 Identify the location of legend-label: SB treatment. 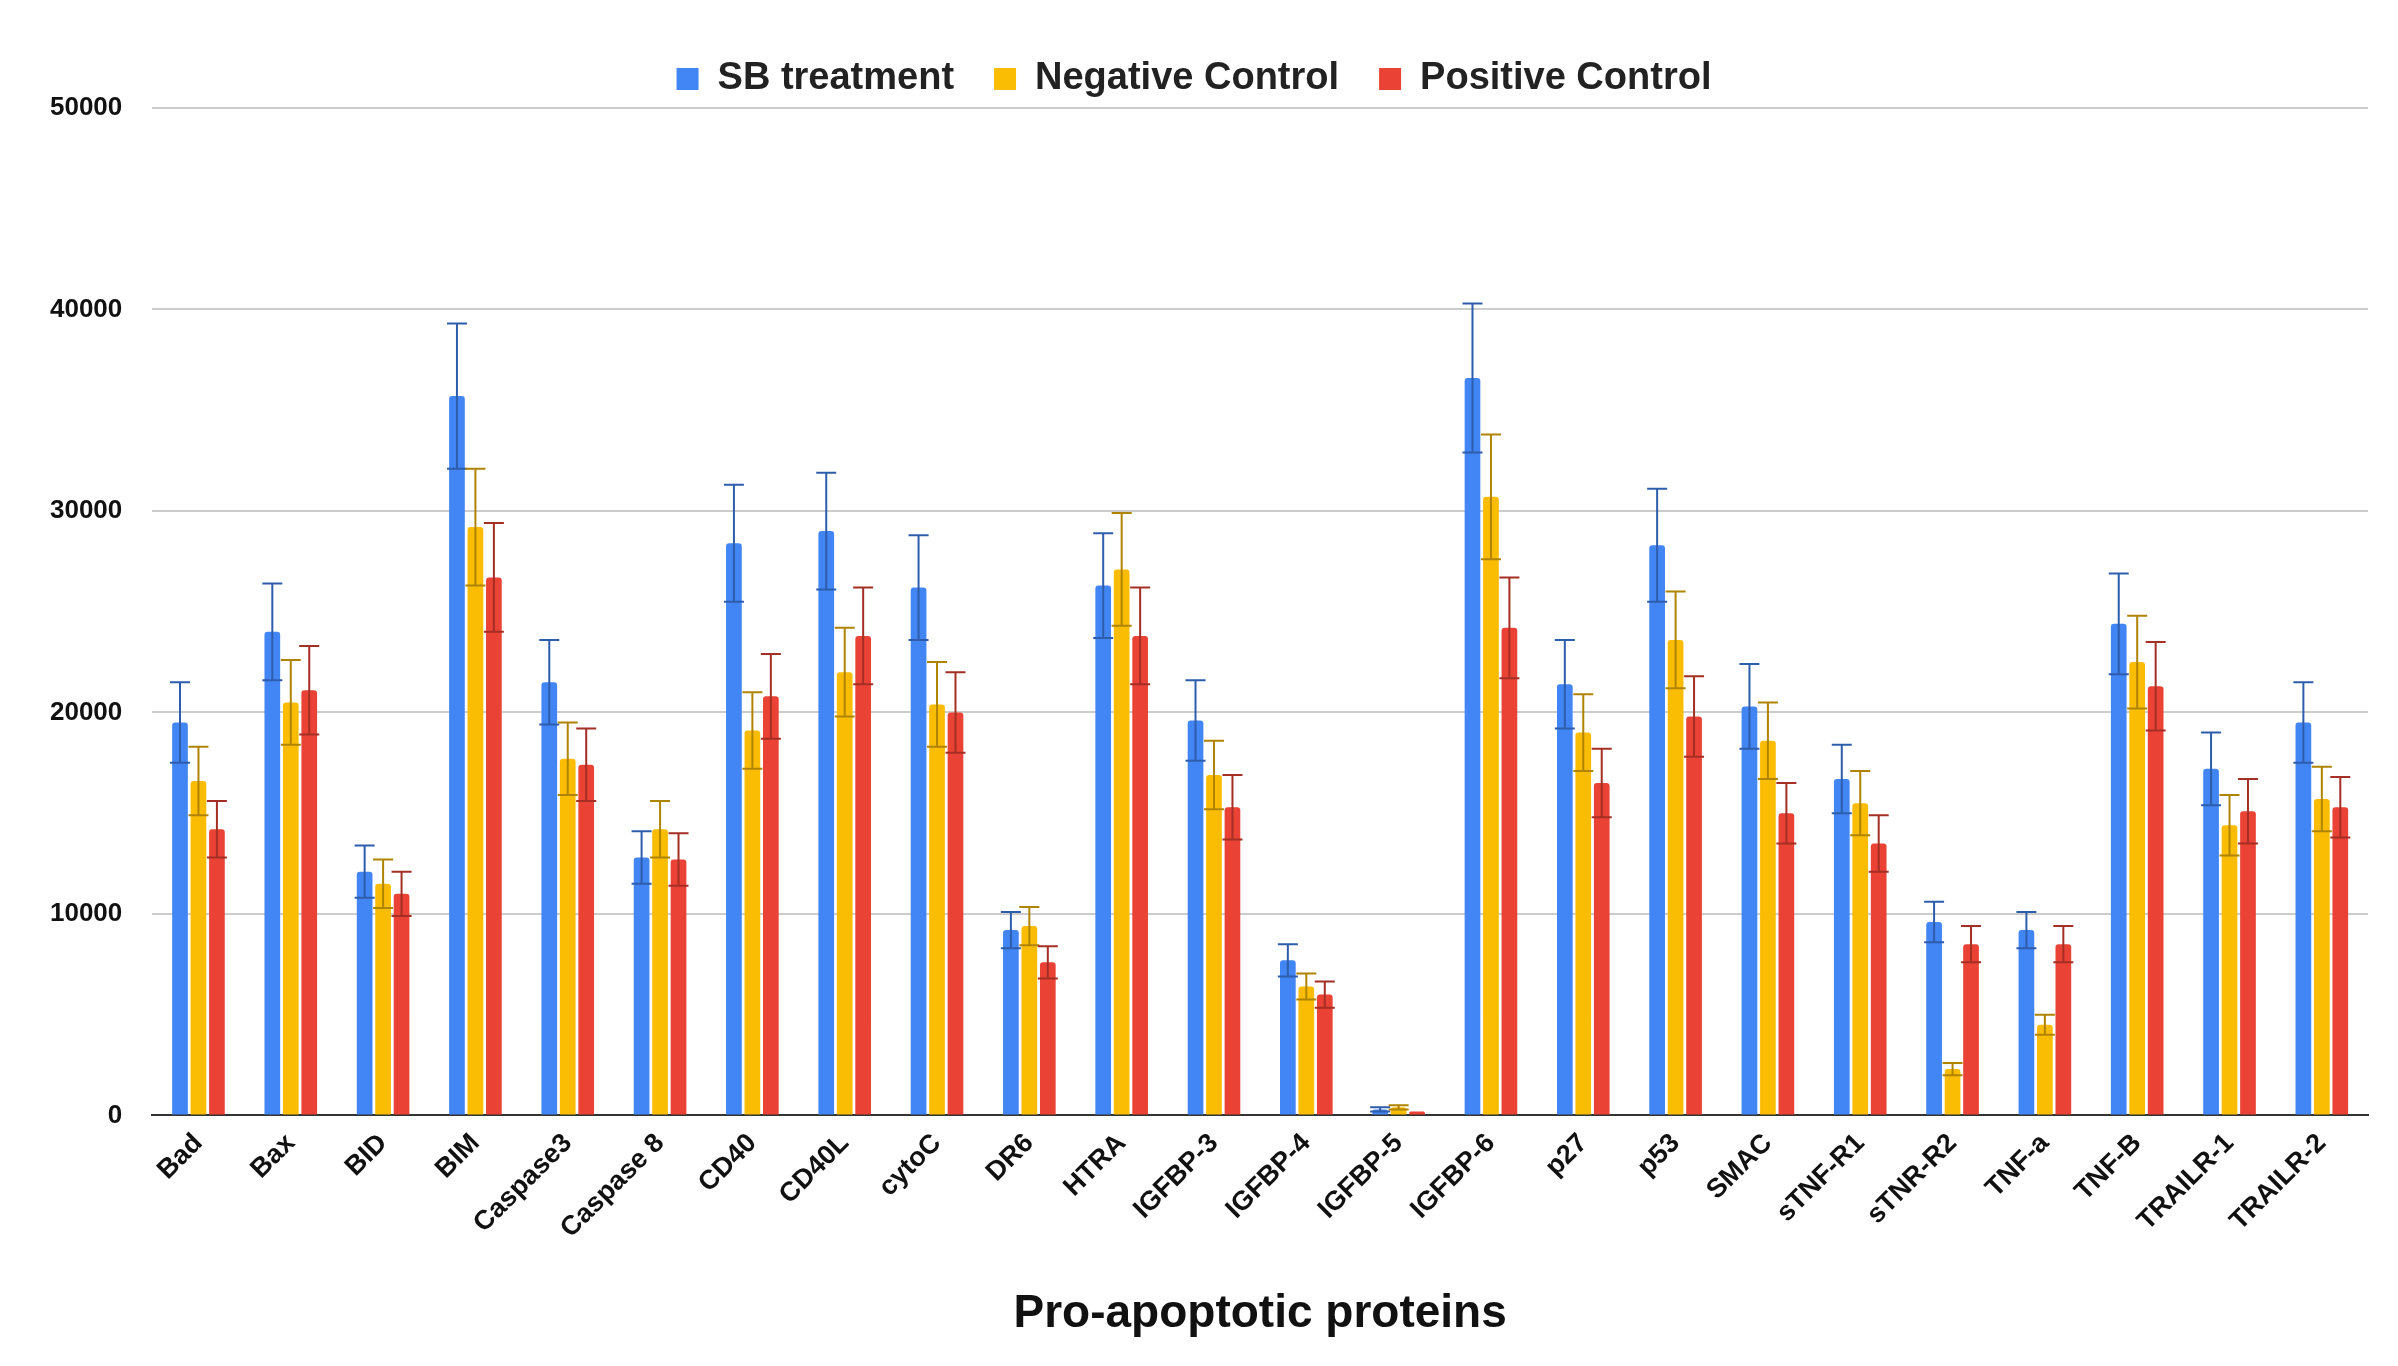
(836, 76).